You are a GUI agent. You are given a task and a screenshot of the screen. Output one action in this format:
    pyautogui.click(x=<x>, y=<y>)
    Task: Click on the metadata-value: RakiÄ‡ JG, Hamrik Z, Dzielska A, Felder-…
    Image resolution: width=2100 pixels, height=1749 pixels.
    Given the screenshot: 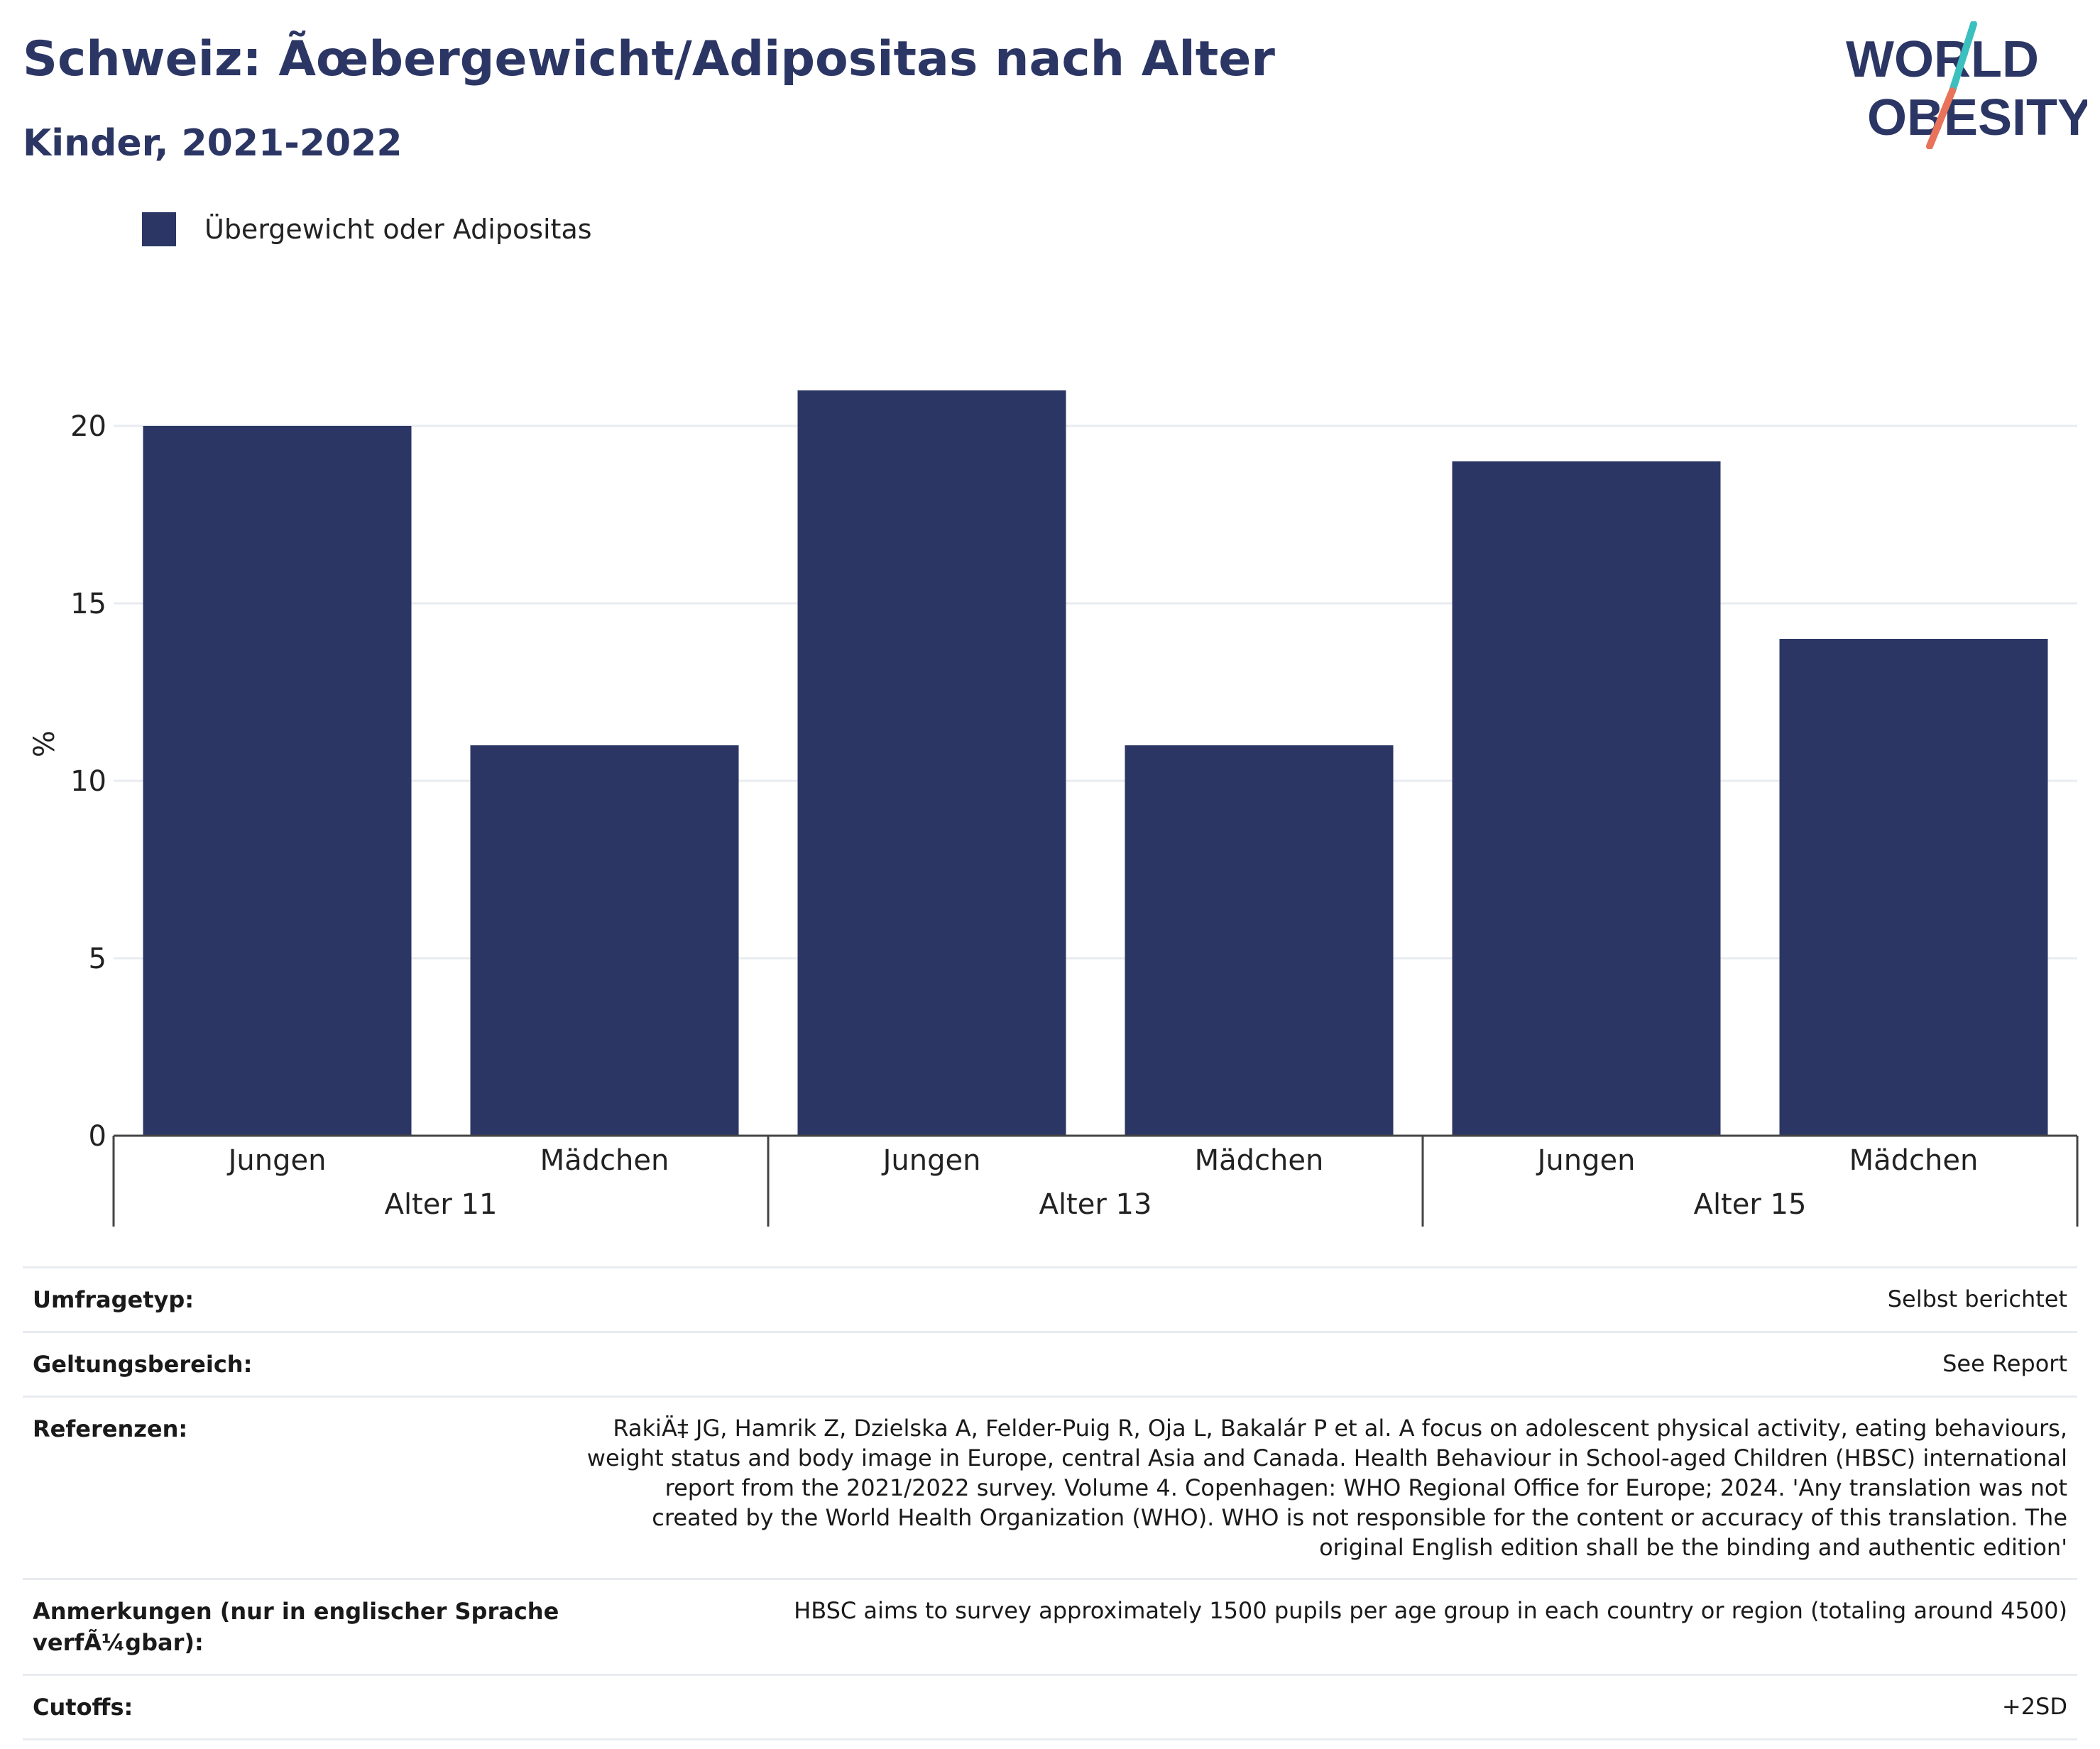 What is the action you would take?
    pyautogui.click(x=1326, y=1488)
    